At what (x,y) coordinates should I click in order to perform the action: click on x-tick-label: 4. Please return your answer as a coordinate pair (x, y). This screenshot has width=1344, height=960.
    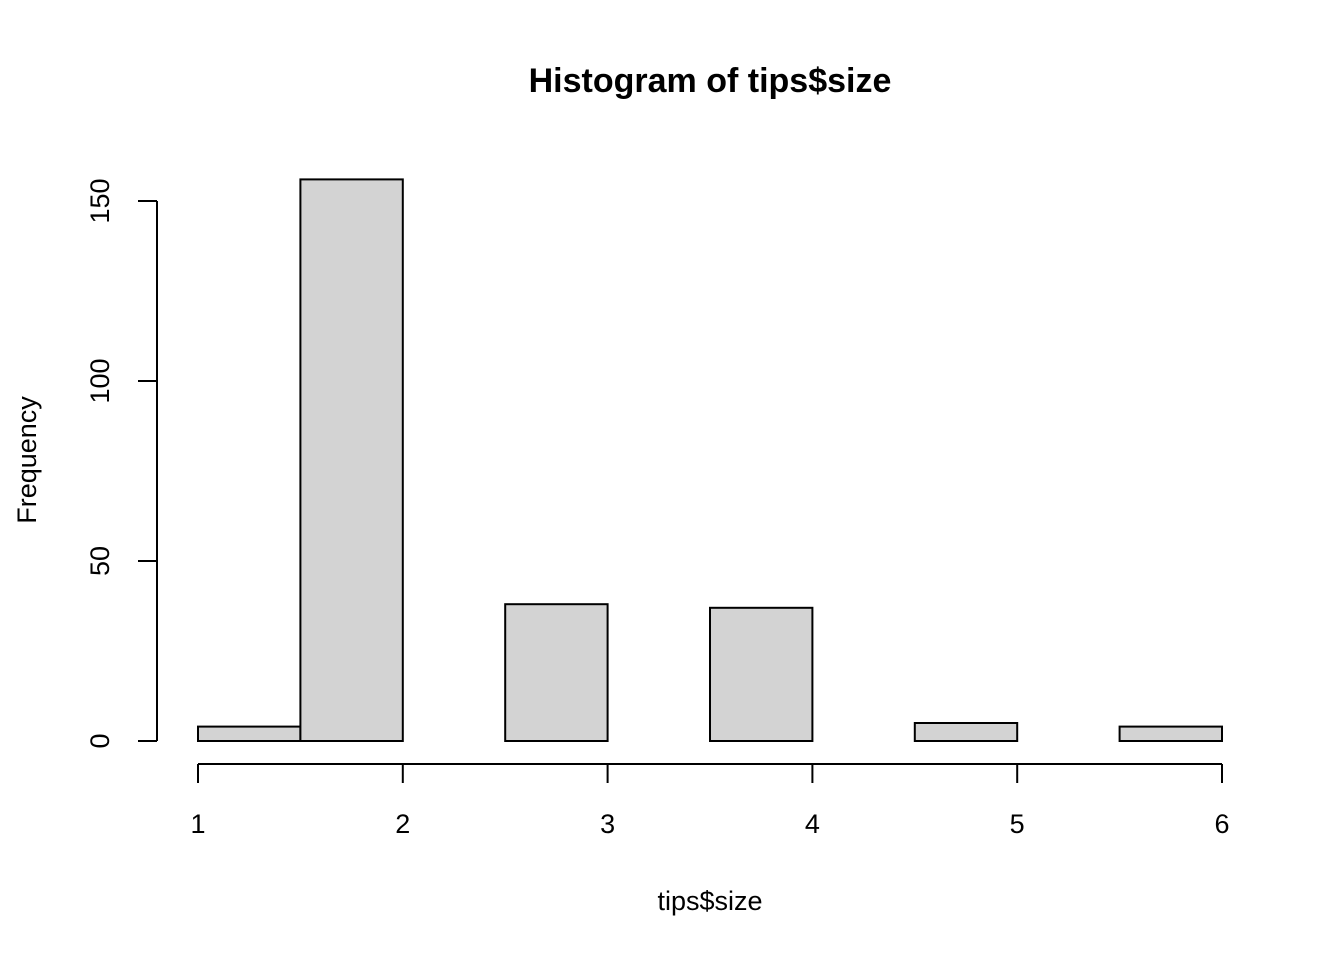
    Looking at the image, I should click on (812, 824).